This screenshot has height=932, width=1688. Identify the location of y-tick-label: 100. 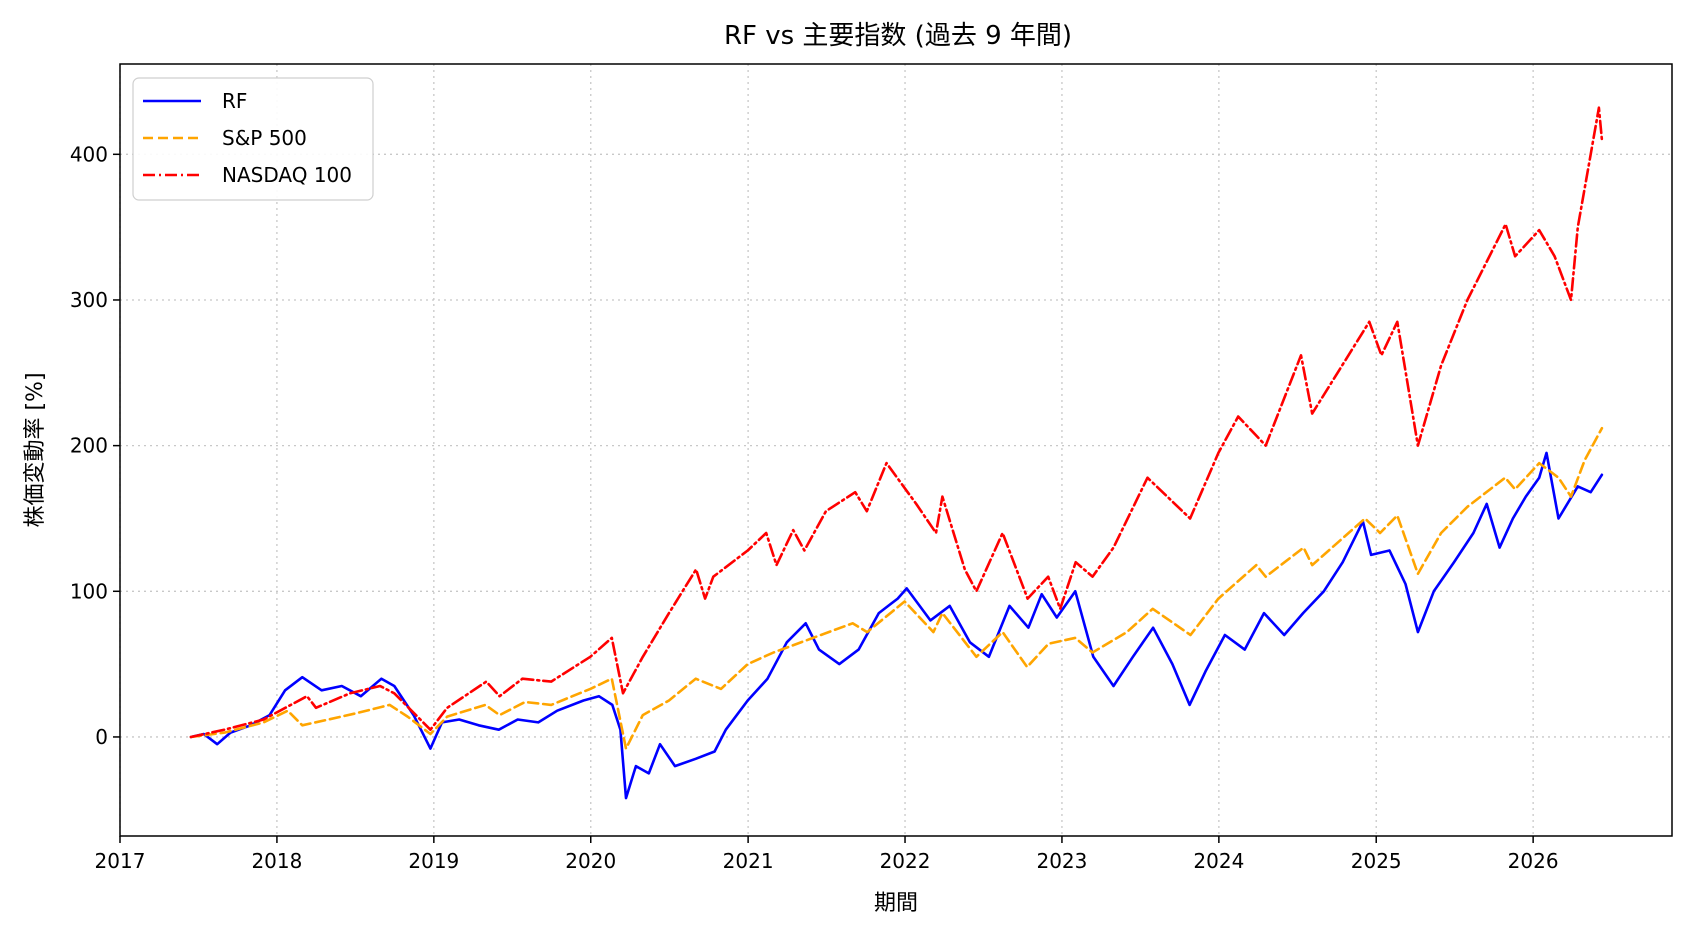
(89, 591).